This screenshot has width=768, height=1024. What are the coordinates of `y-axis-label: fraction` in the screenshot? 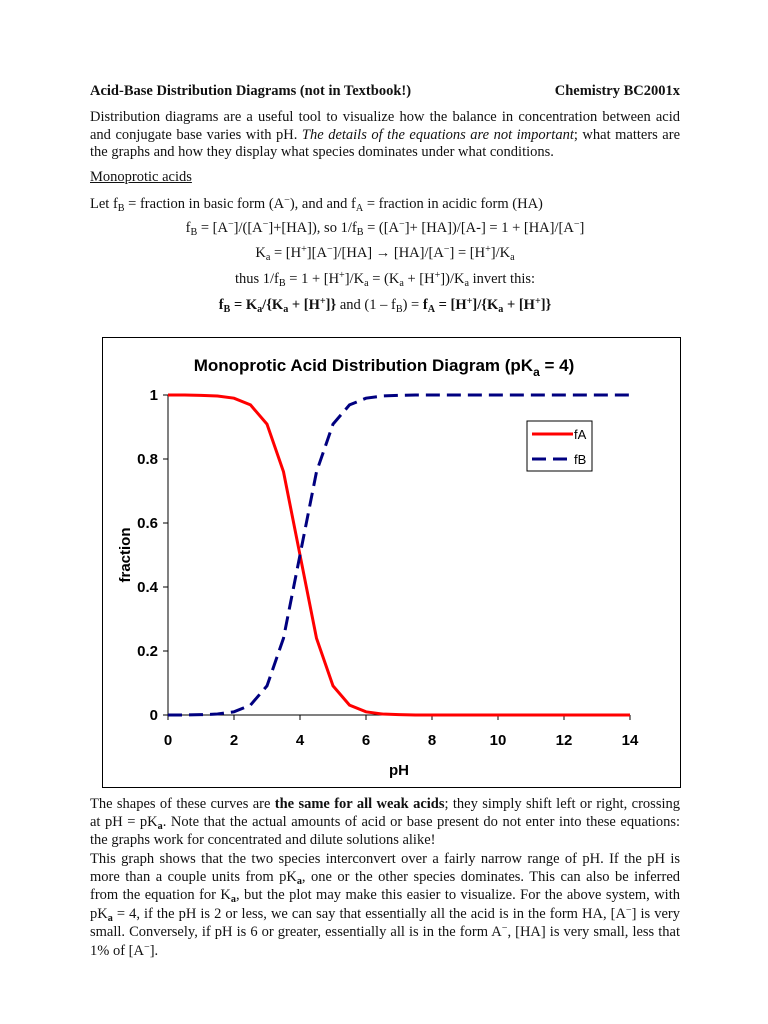 It's located at (125, 554).